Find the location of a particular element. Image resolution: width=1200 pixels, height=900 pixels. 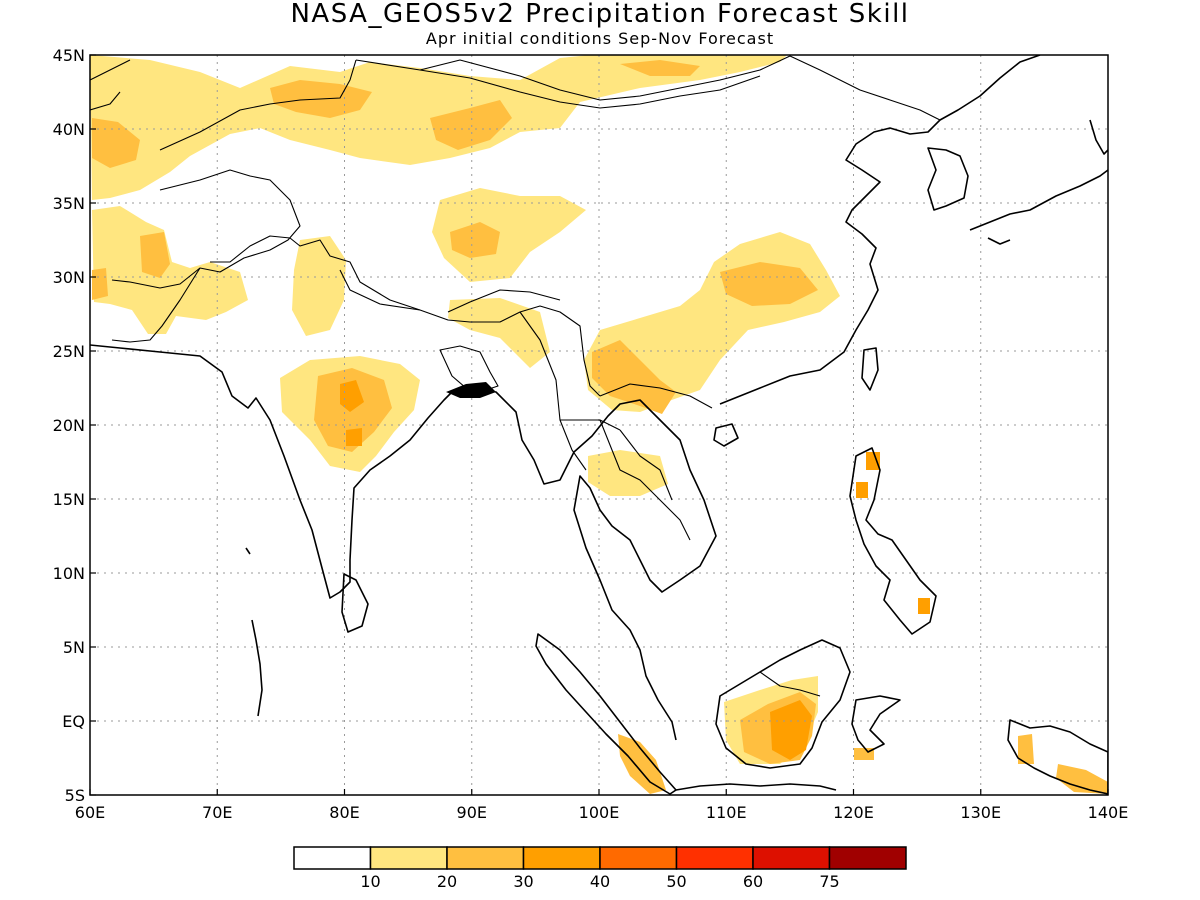

lon-tick-label: 110E is located at coordinates (726, 812).